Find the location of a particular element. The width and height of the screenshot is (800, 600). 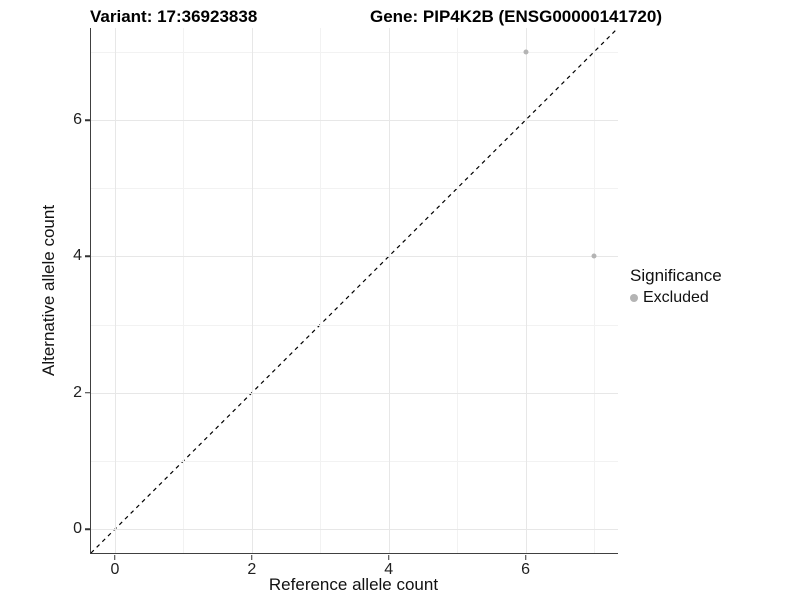

x-axis-title: Reference allele count is located at coordinates (353, 584).